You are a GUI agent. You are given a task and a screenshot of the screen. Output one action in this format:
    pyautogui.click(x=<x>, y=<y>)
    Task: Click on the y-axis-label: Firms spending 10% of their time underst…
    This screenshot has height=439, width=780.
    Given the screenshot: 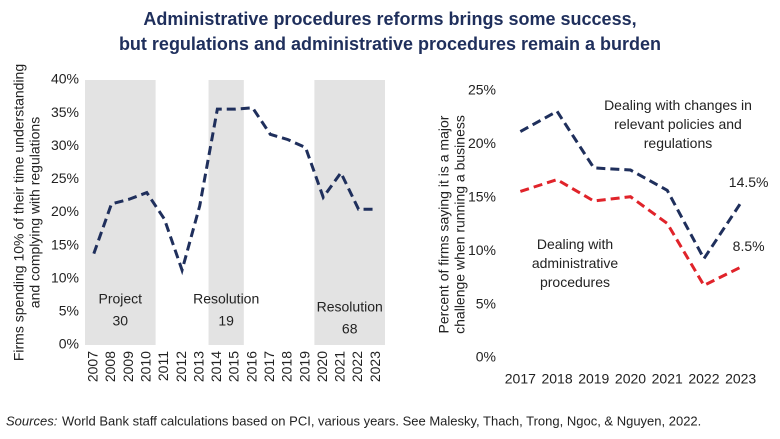 What is the action you would take?
    pyautogui.click(x=19, y=212)
    